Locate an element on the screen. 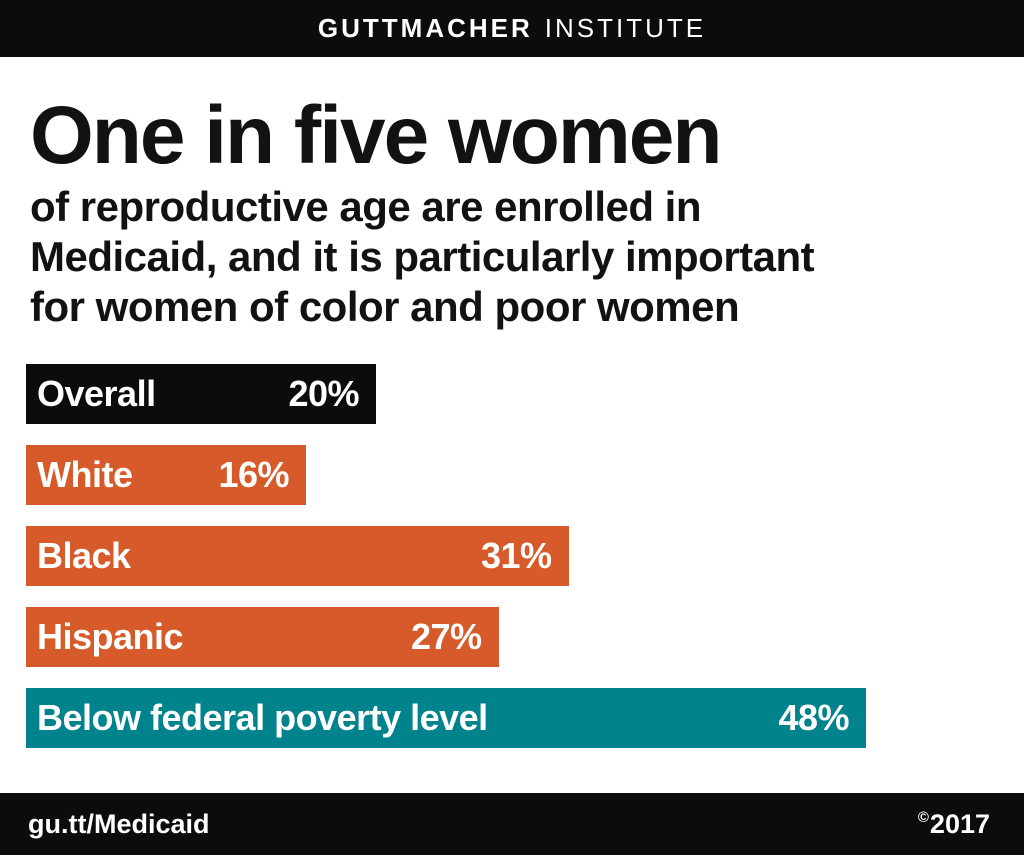 The height and width of the screenshot is (855, 1024). brand-name-secondary: INSTITUTE is located at coordinates (625, 28).